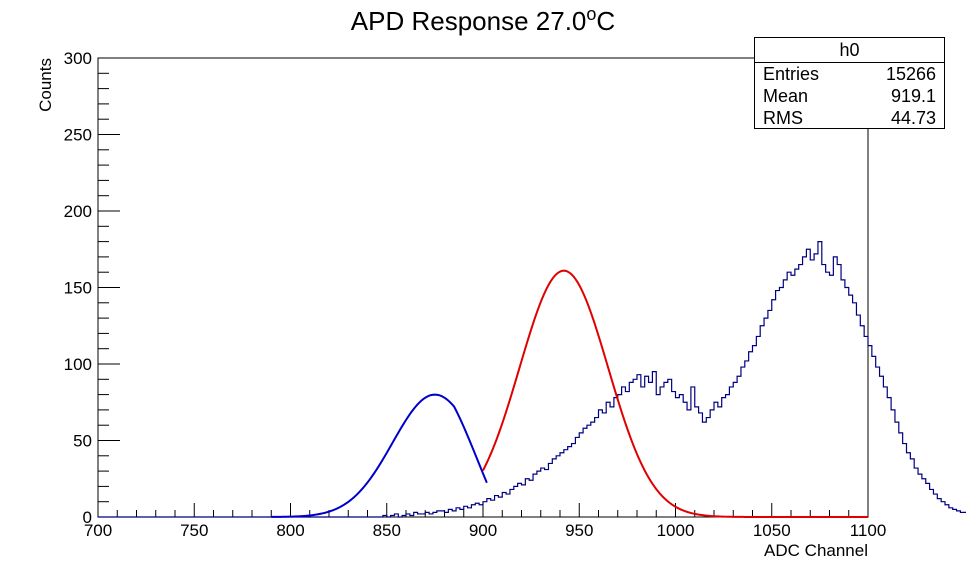  I want to click on x-tick-label: 950, so click(579, 530).